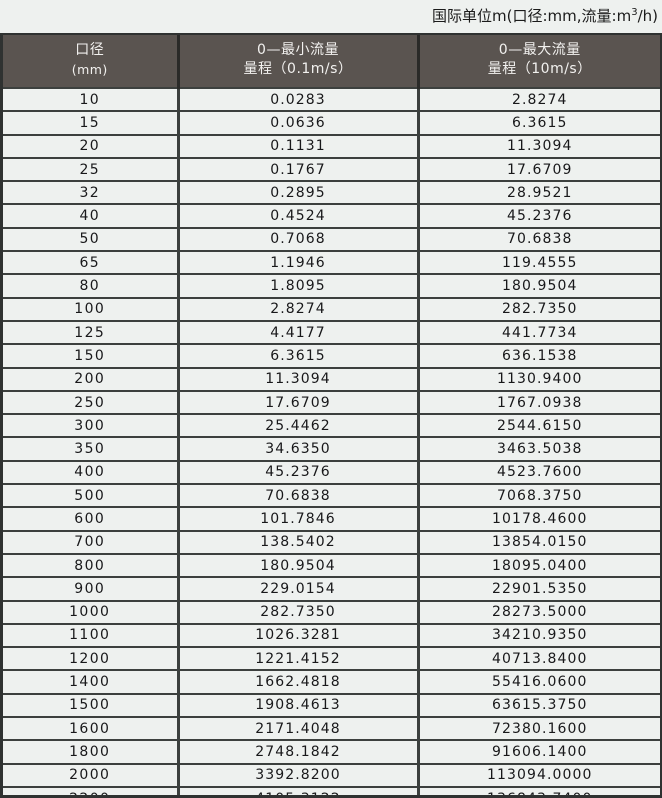 The image size is (662, 798). I want to click on cell-max-flow-range: 40713.8400, so click(539, 658).